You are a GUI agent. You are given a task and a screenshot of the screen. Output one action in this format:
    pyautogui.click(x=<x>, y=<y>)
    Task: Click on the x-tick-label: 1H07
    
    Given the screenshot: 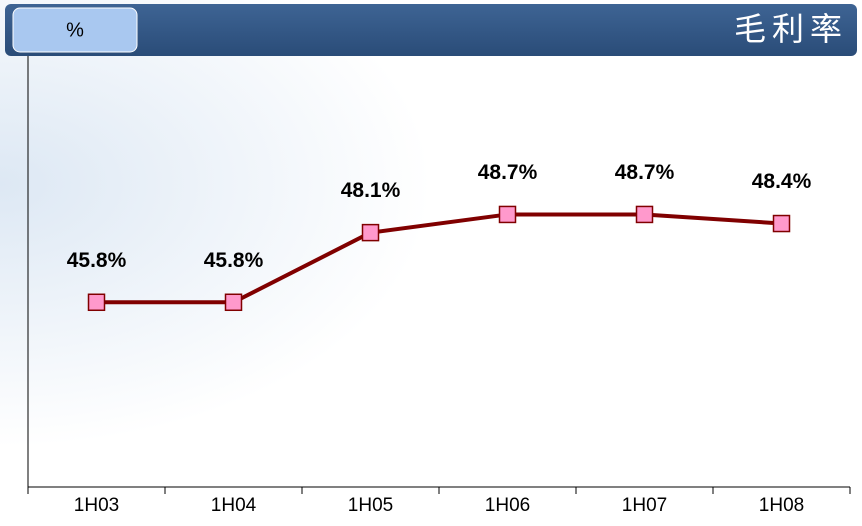 What is the action you would take?
    pyautogui.click(x=644, y=505)
    